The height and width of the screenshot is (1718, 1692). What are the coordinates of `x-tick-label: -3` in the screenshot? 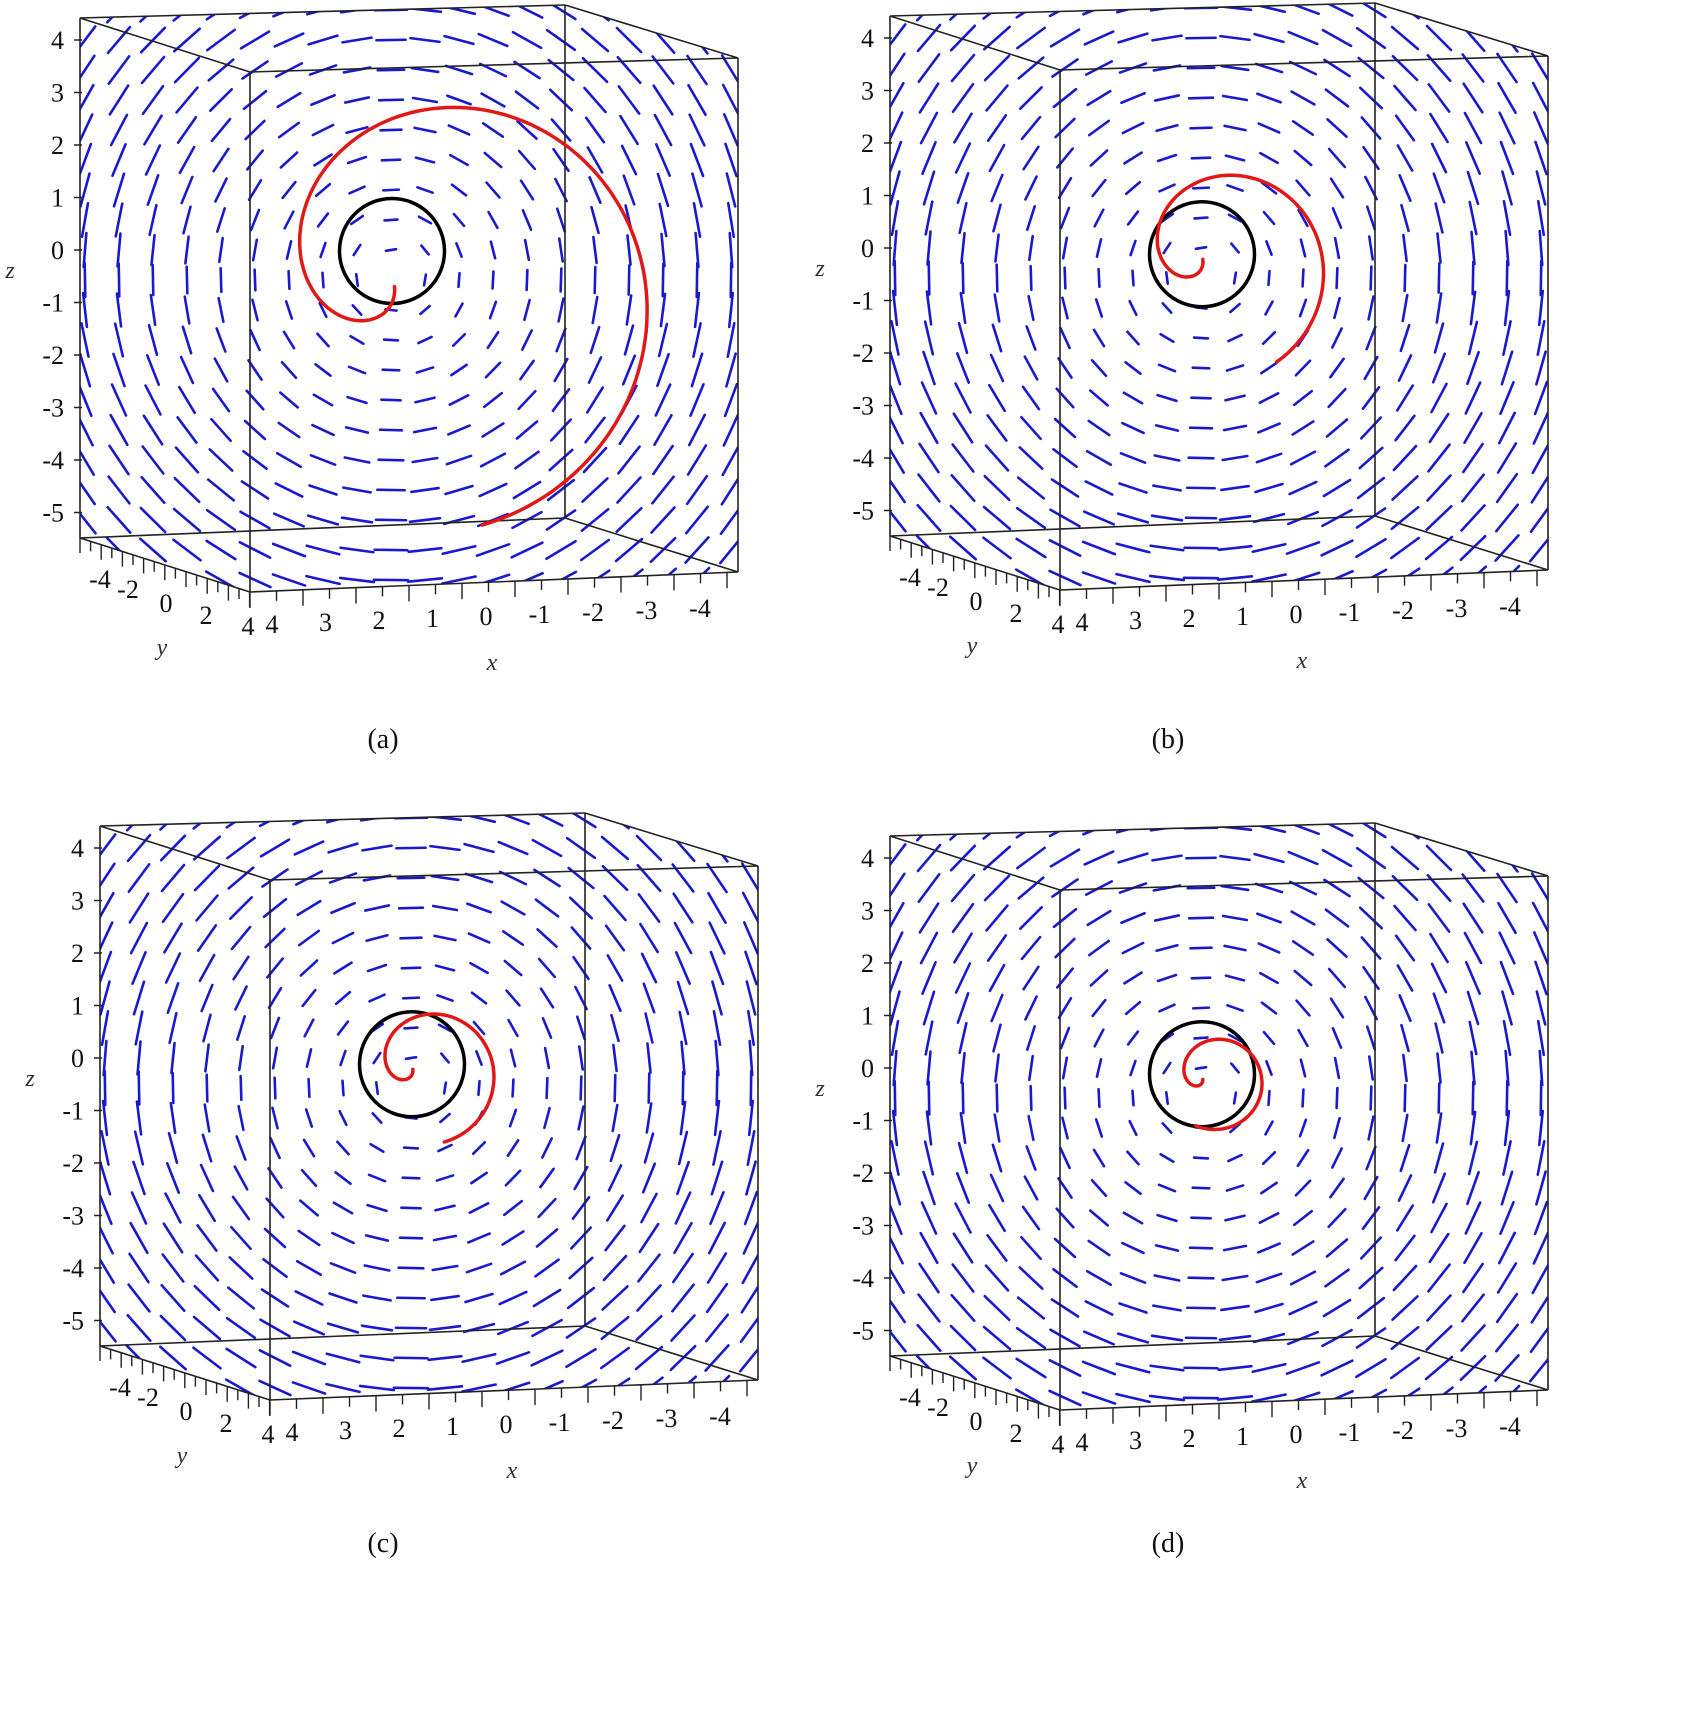 It's located at (1457, 608).